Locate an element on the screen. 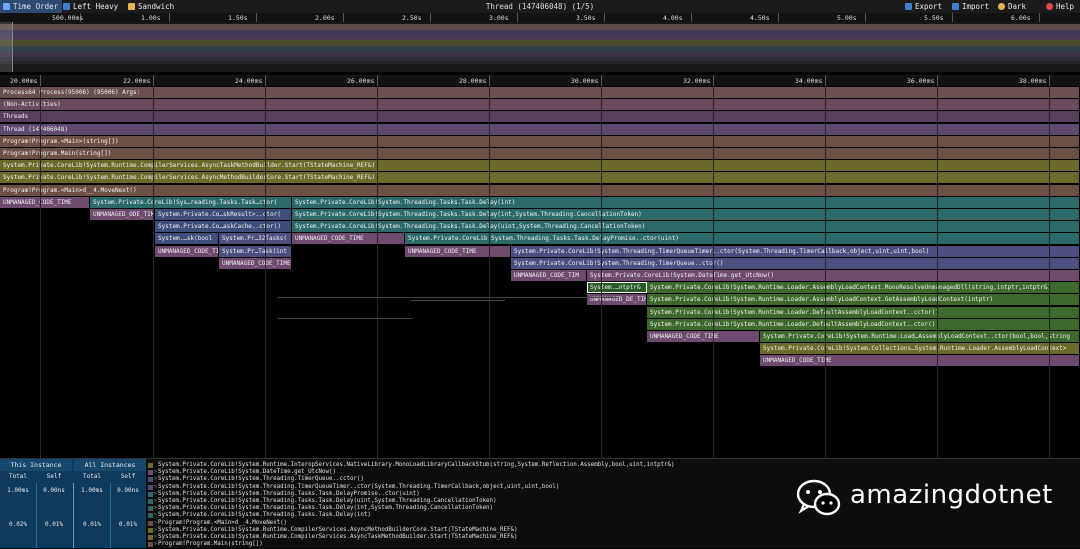 The image size is (1080, 549). flame-frame: Program!Program.<Main>d__4.MoveNext() is located at coordinates (540, 190).